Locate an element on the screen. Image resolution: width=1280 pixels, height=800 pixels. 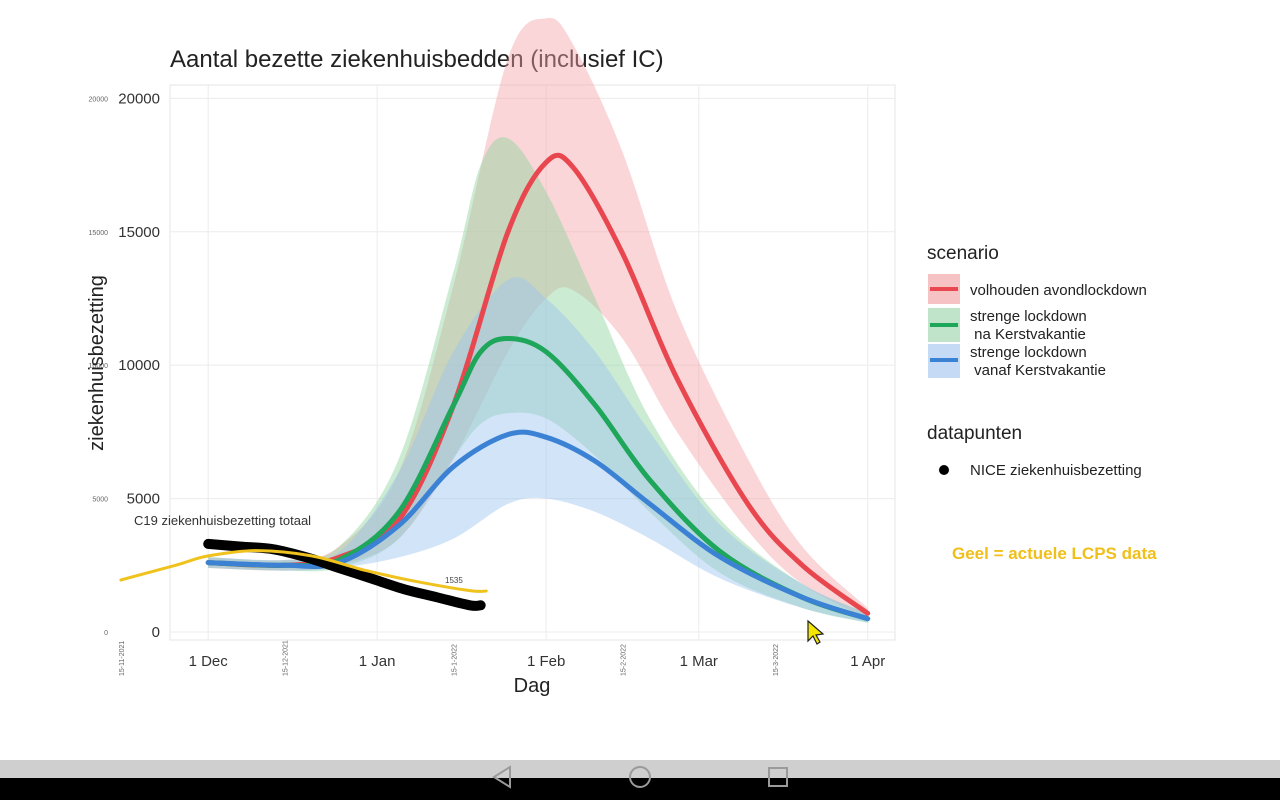
android-navigation-bar is located at coordinates (640, 780).